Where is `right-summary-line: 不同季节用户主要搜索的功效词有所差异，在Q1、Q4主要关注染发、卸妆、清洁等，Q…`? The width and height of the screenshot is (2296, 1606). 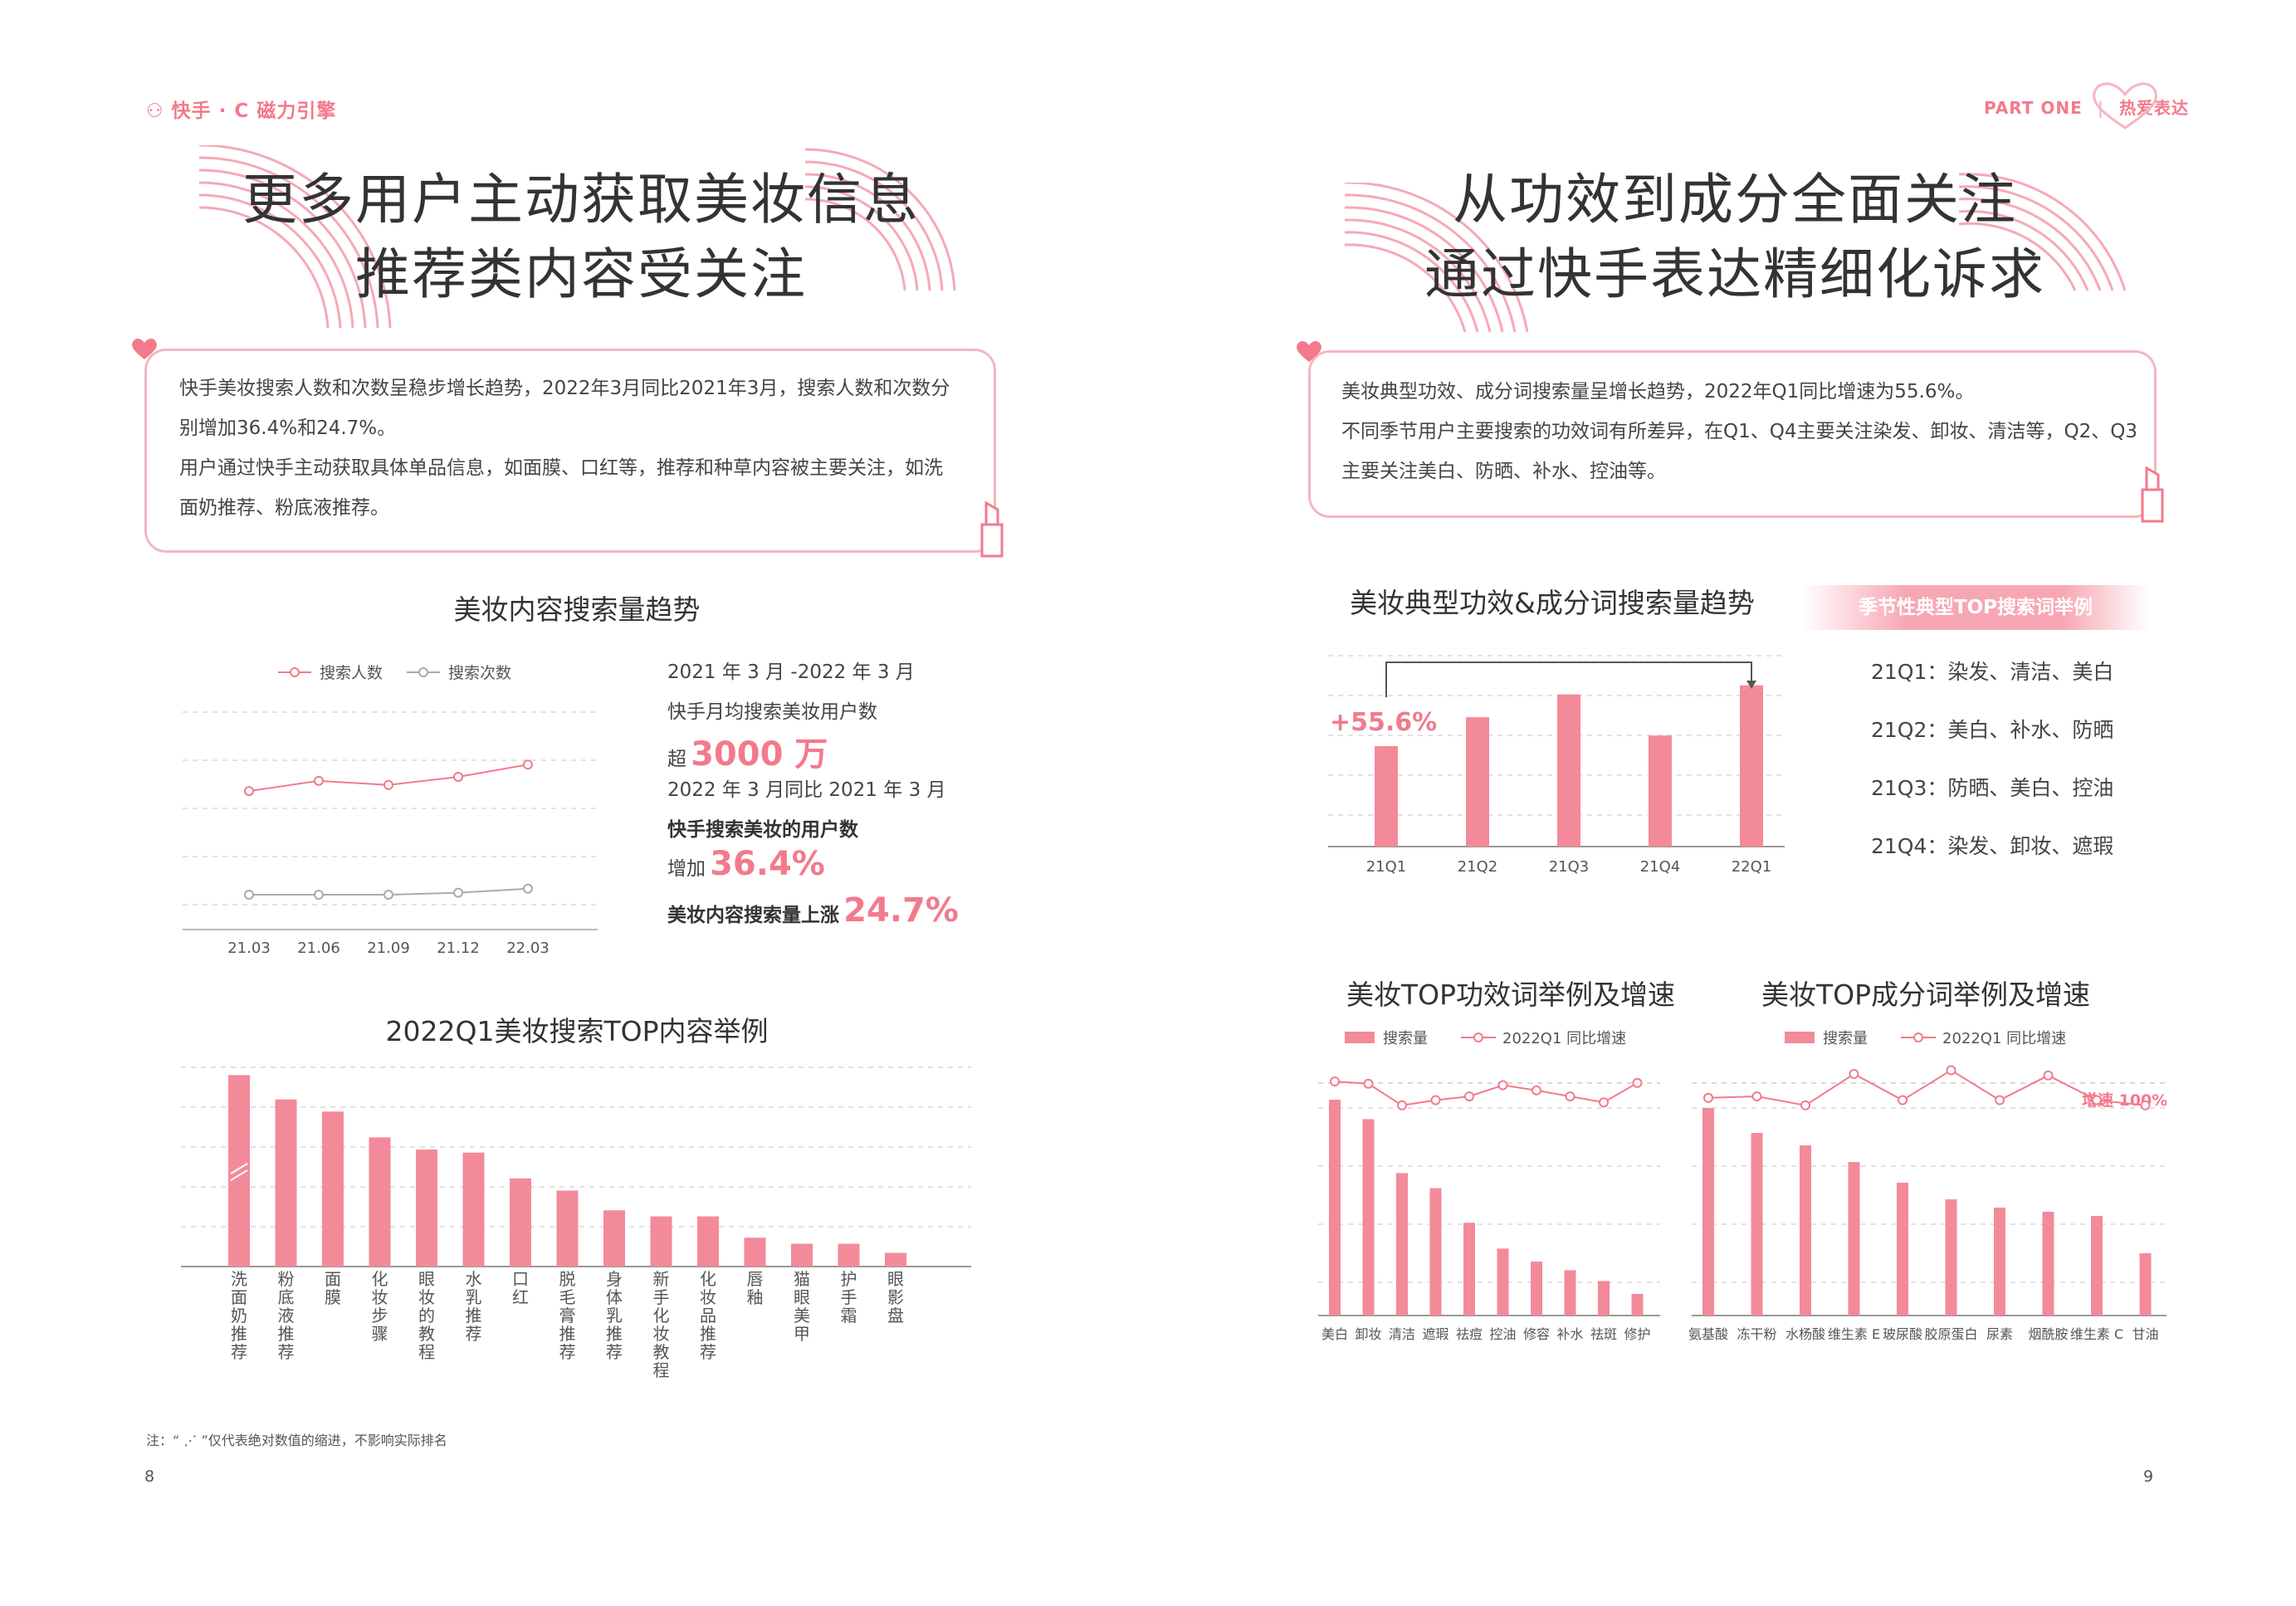 right-summary-line: 不同季节用户主要搜索的功效词有所差异，在Q1、Q4主要关注染发、卸妆、清洁等，Q… is located at coordinates (1739, 431).